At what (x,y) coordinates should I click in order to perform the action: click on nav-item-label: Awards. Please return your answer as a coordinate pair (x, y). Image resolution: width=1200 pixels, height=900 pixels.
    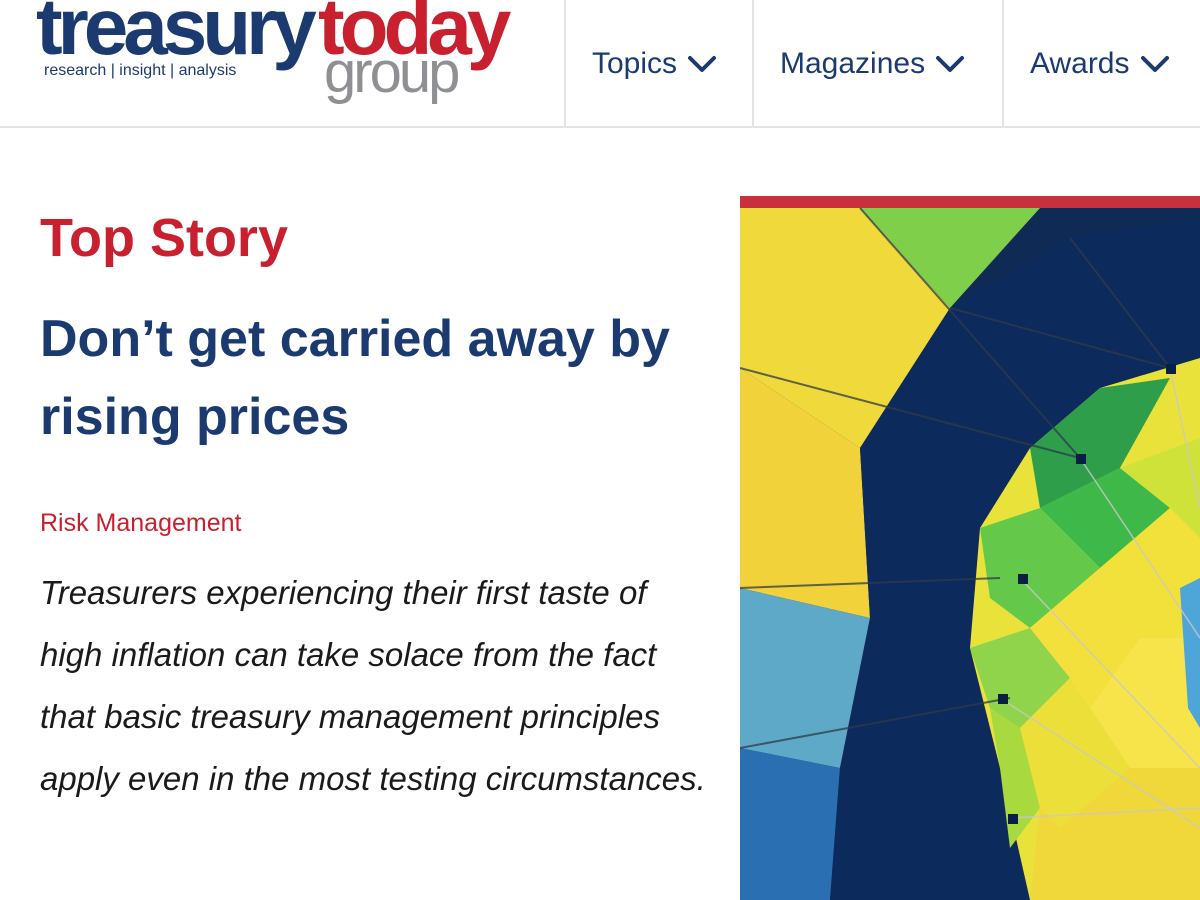
    Looking at the image, I should click on (1080, 63).